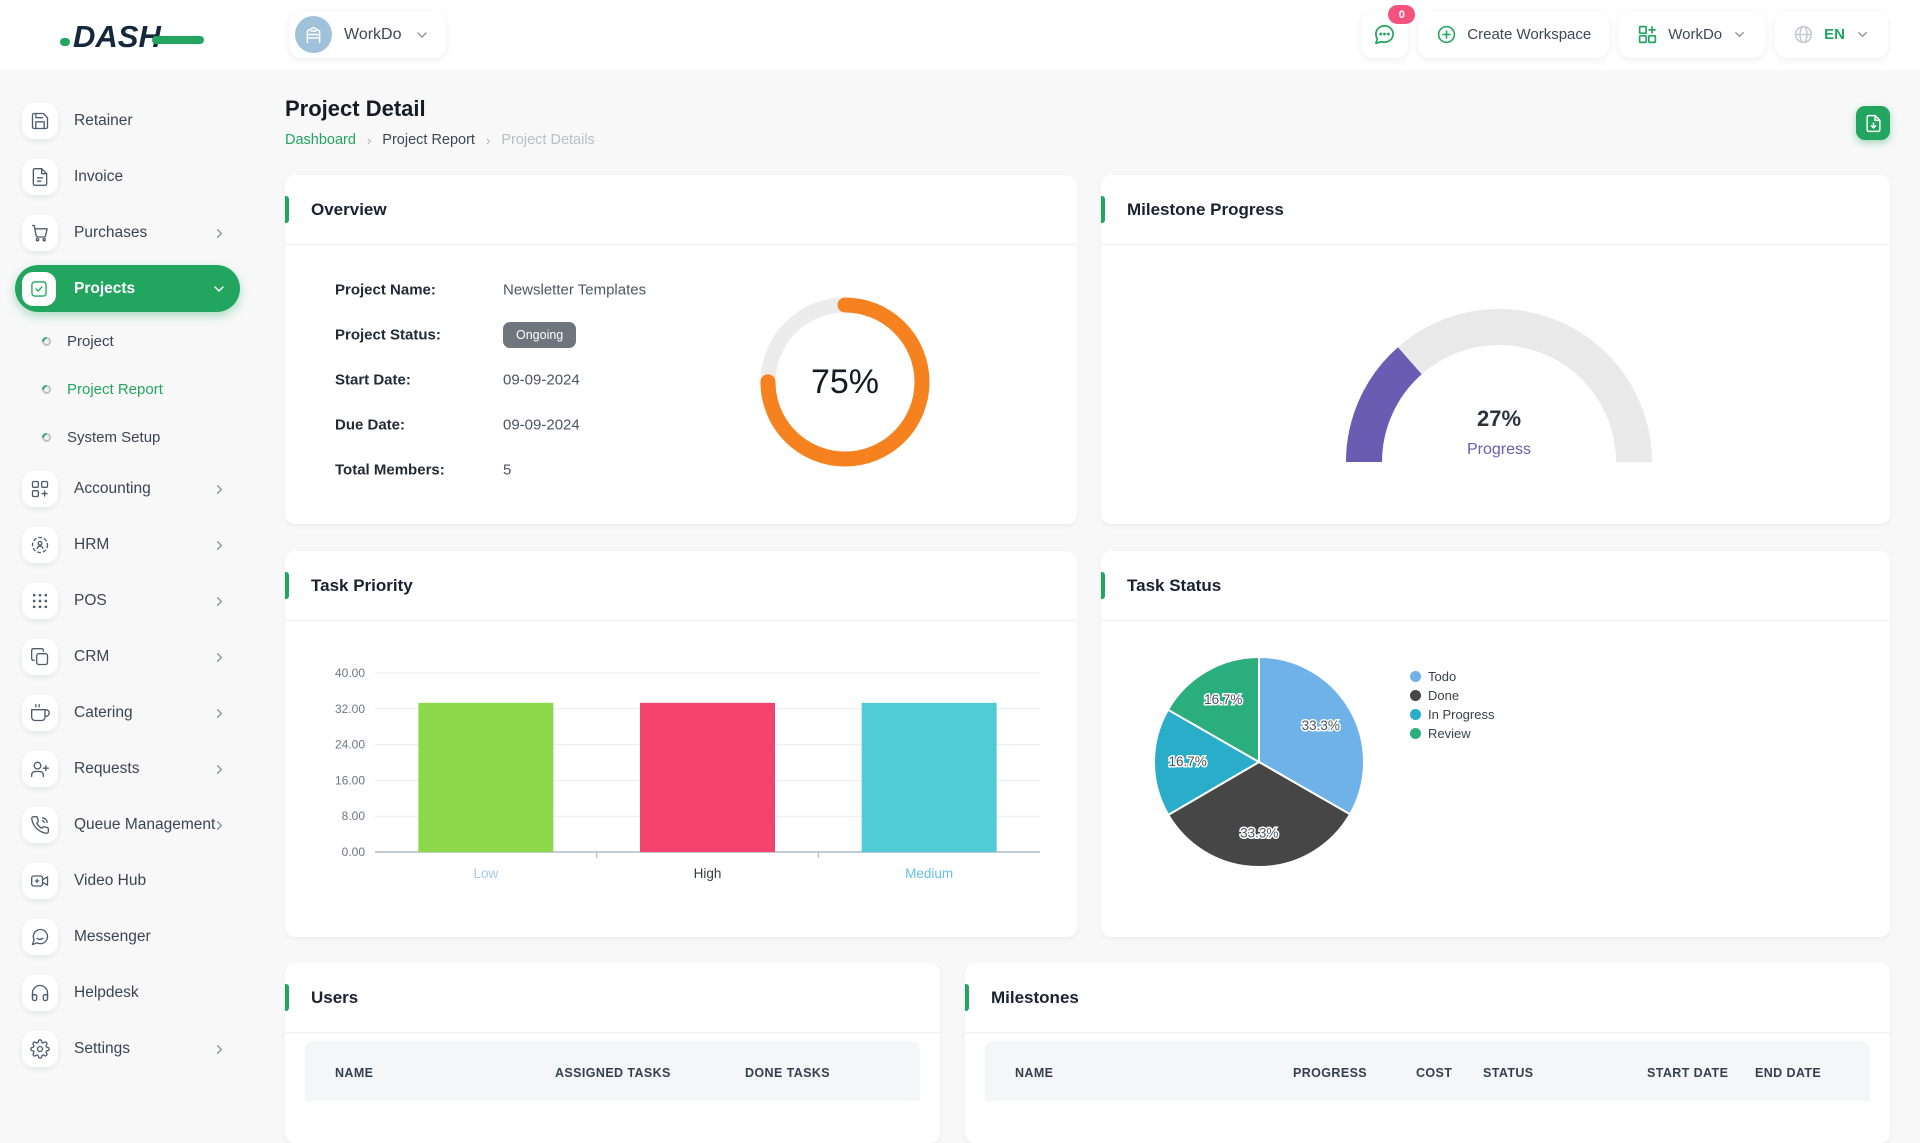  I want to click on field-label: Start Date:, so click(373, 379).